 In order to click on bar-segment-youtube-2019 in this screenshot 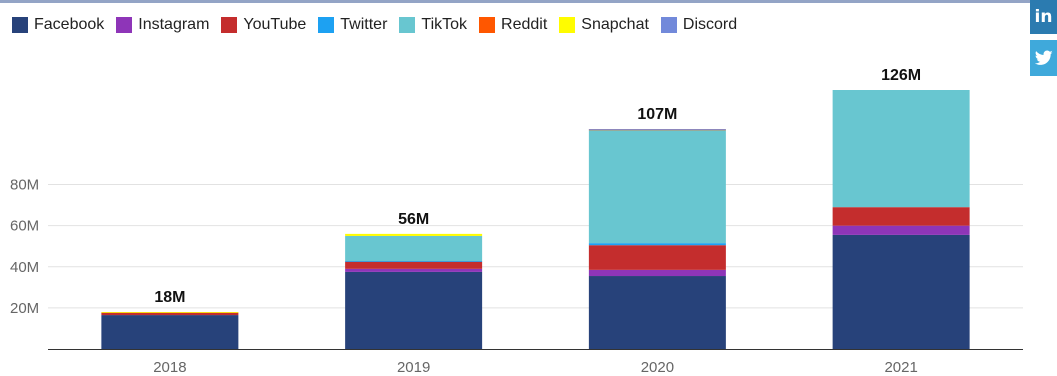, I will do `click(414, 265)`.